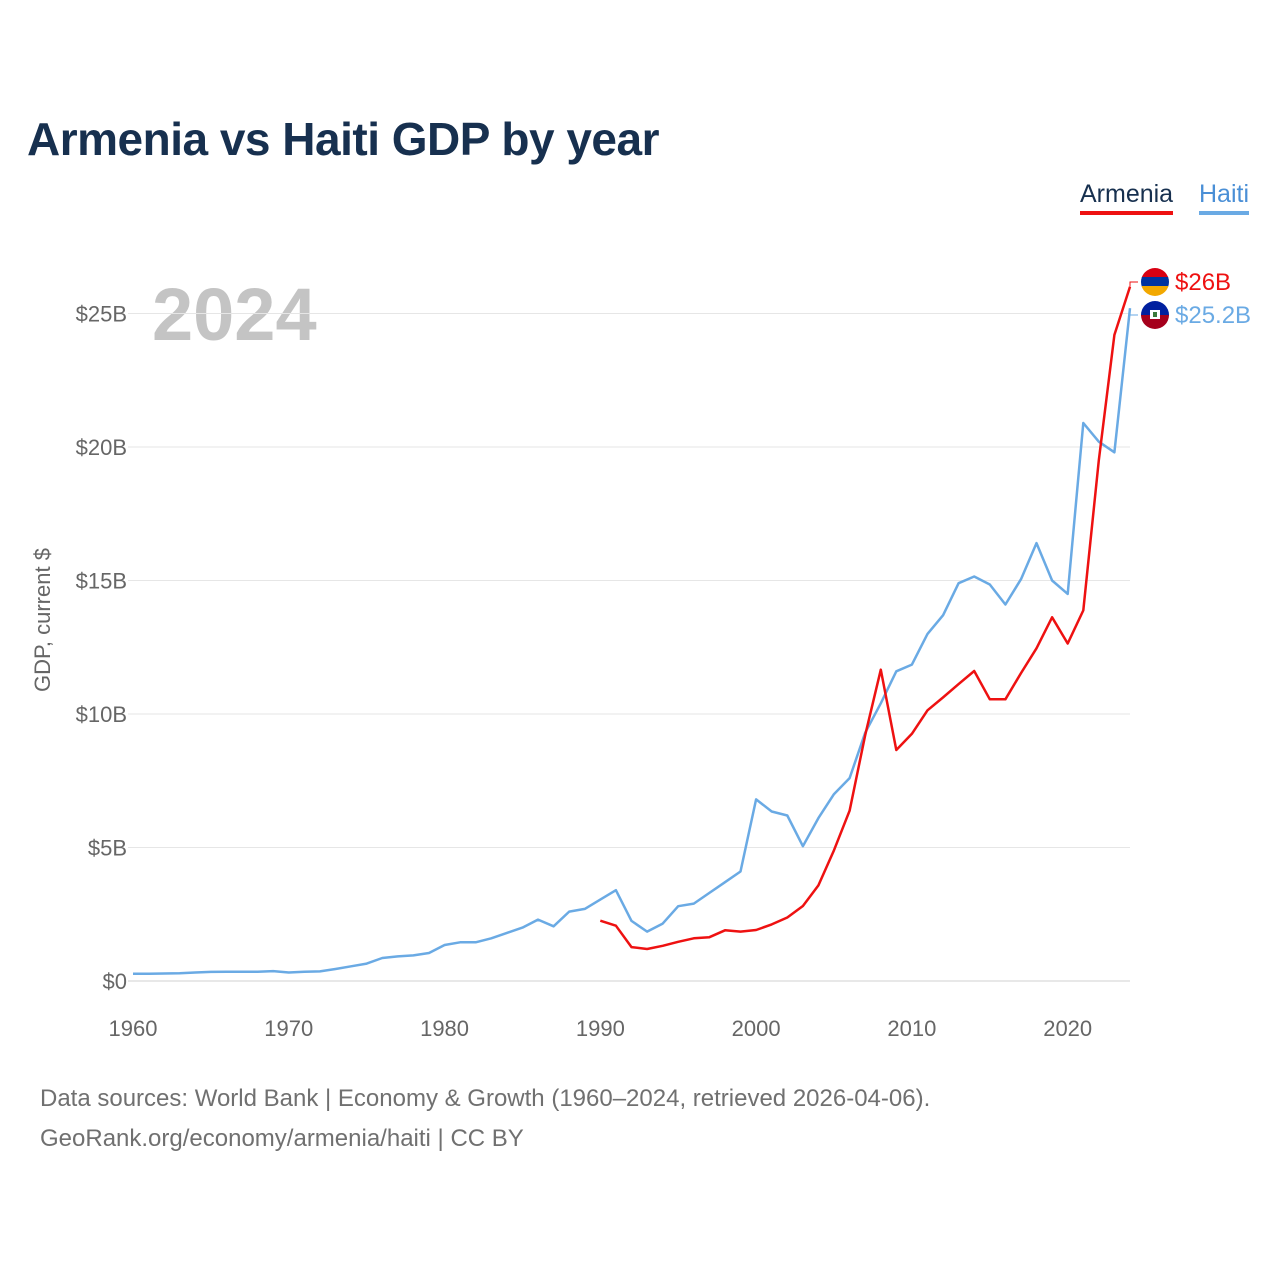 The width and height of the screenshot is (1280, 1280). Describe the element at coordinates (756, 1028) in the screenshot. I see `x-tick-label: 2000` at that location.